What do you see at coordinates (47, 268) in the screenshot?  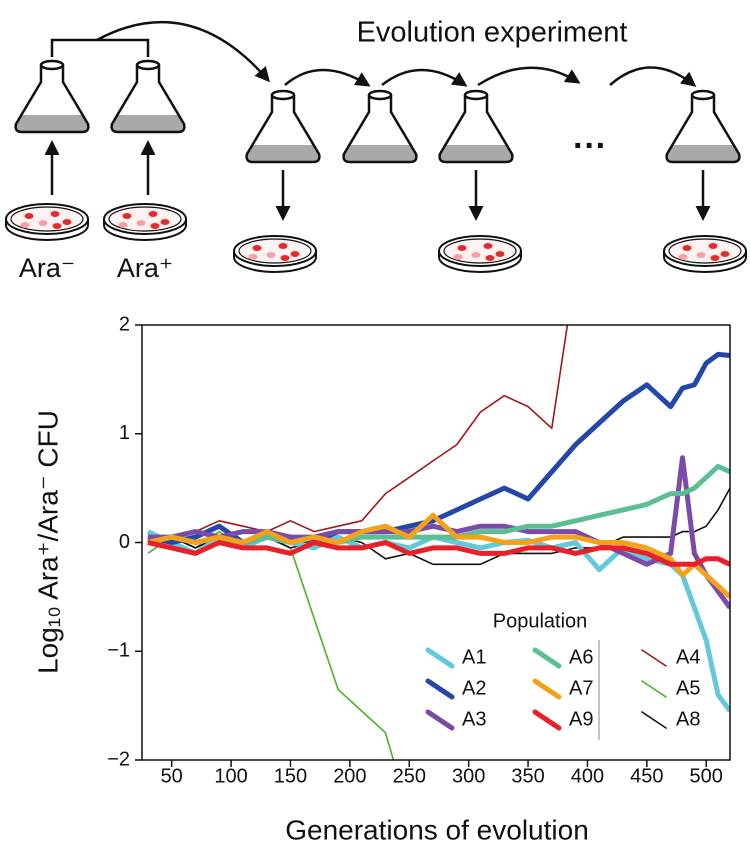 I see `label: Ara⁻` at bounding box center [47, 268].